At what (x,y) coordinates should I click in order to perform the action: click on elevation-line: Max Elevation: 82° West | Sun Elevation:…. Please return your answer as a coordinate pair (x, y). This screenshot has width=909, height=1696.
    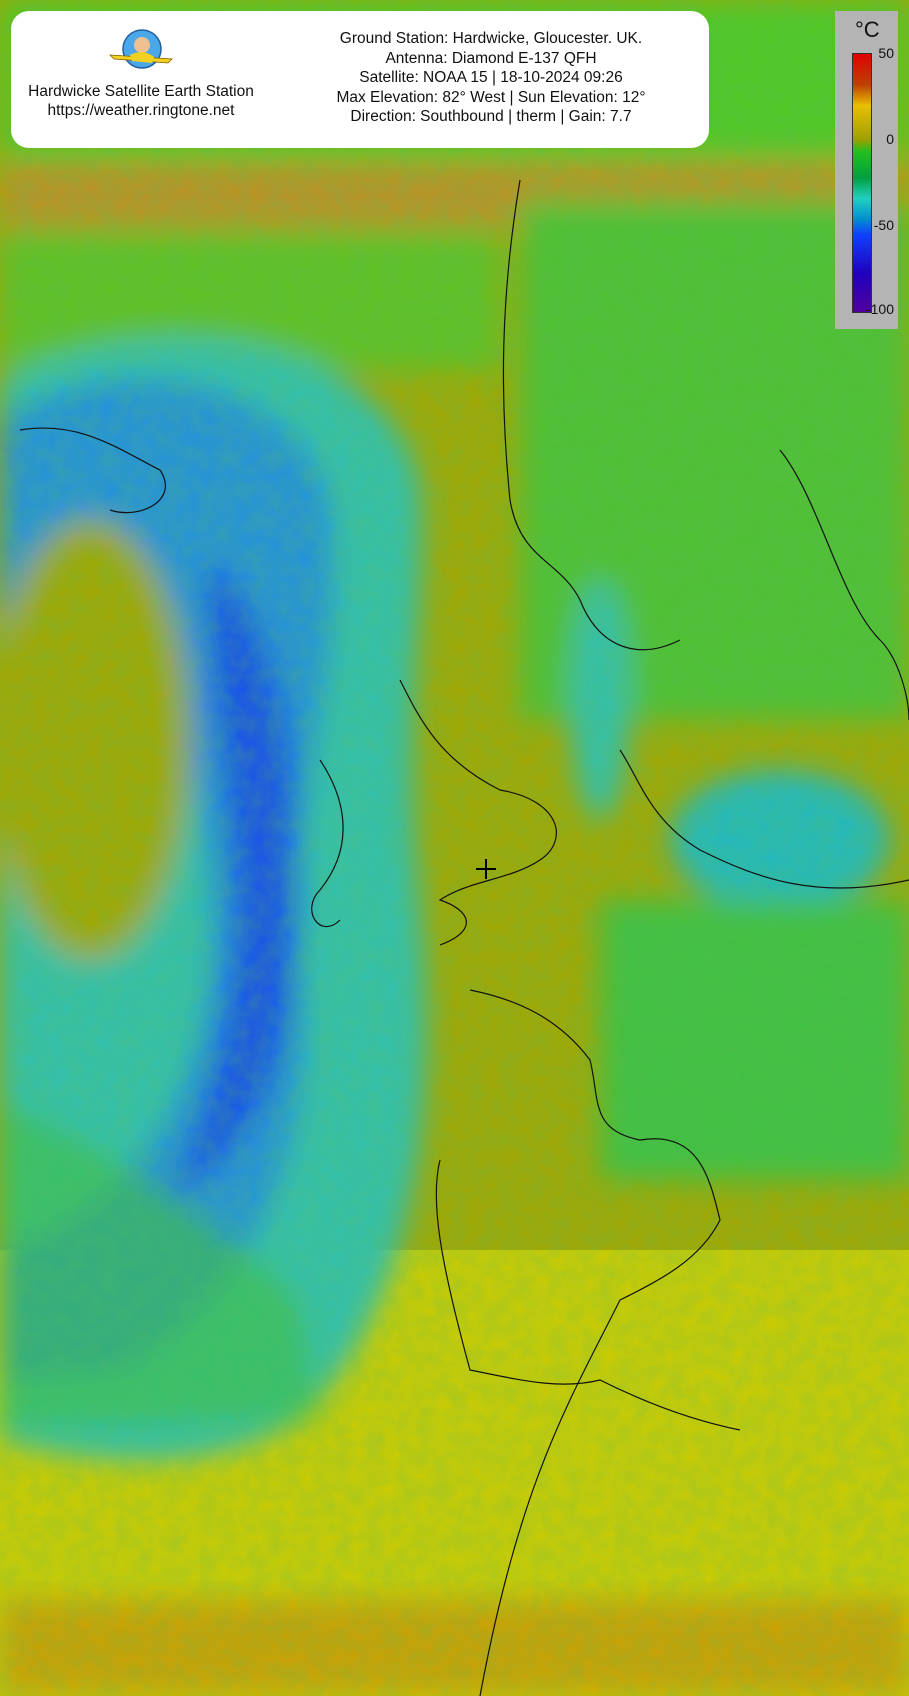
    Looking at the image, I should click on (491, 97).